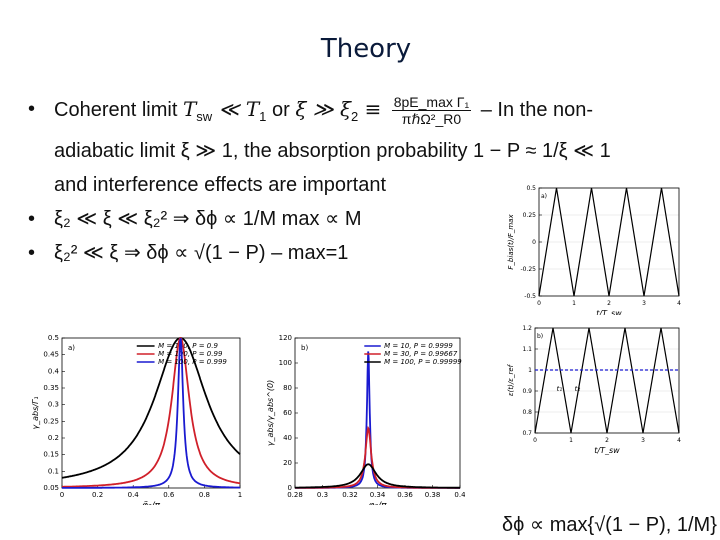 The height and width of the screenshot is (540, 720). I want to click on y-tick-label: 1, so click(530, 370).